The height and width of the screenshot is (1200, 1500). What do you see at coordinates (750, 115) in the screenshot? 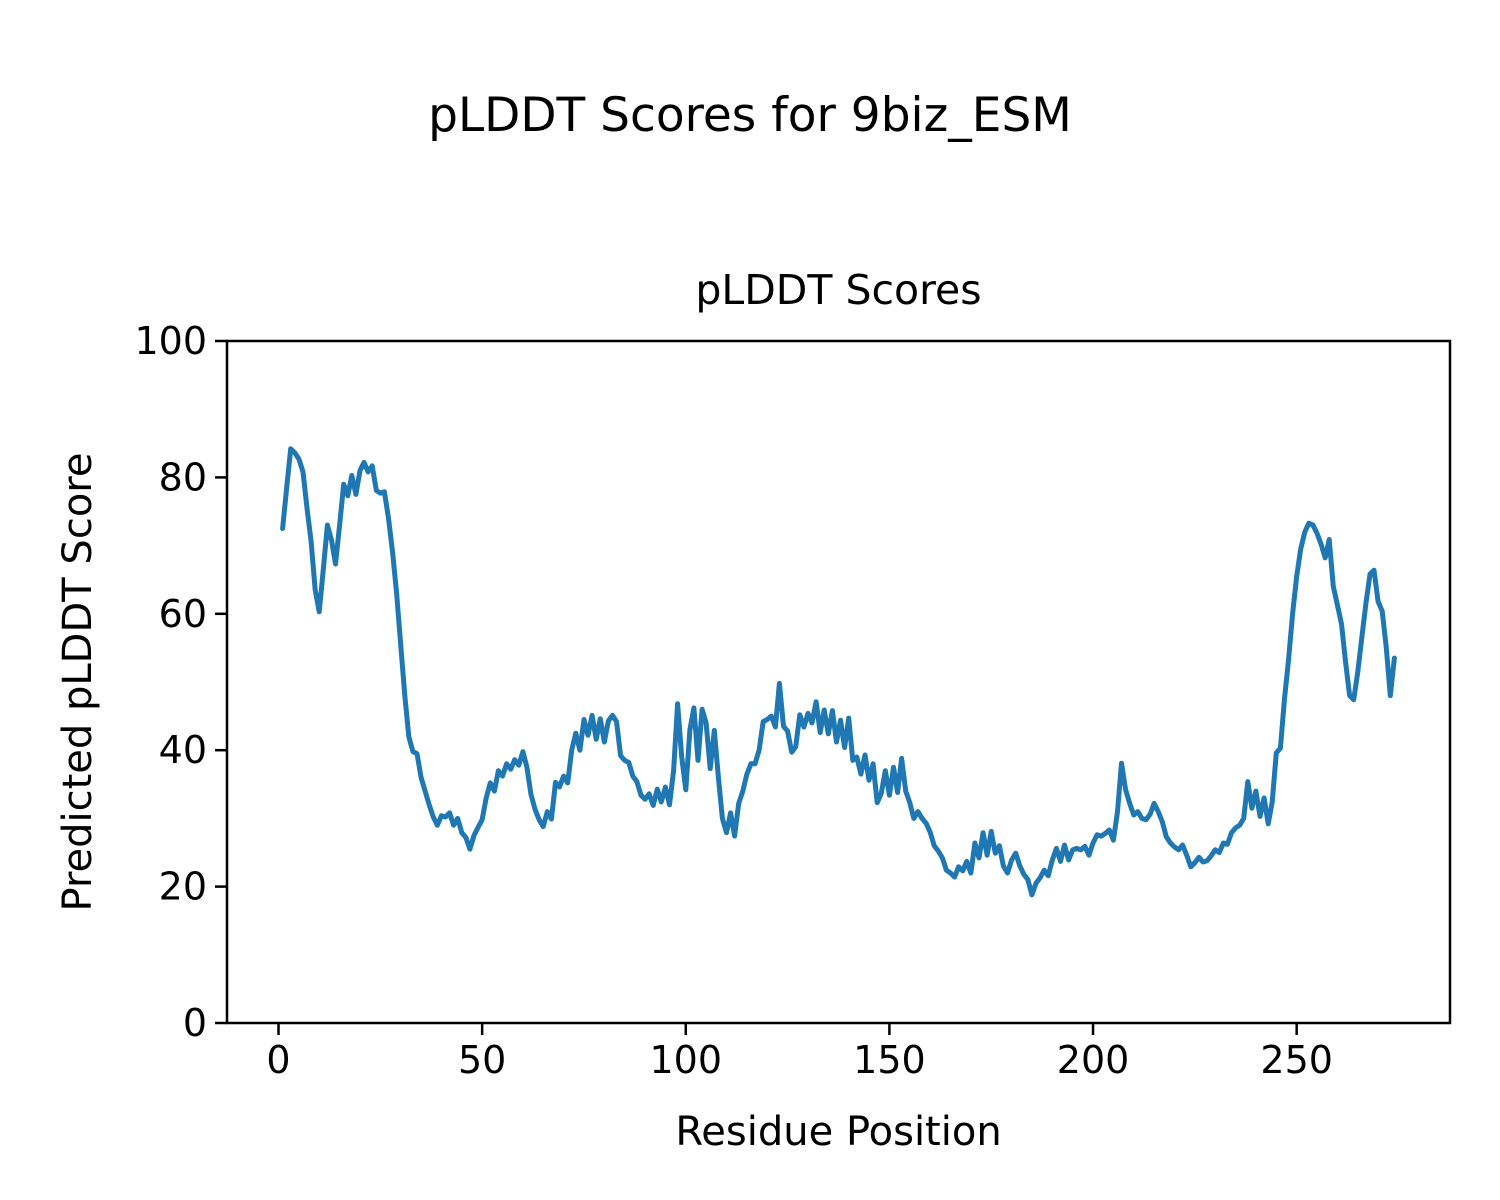
I see `figure-title: pLDDT Scores for 9biz_ESM` at bounding box center [750, 115].